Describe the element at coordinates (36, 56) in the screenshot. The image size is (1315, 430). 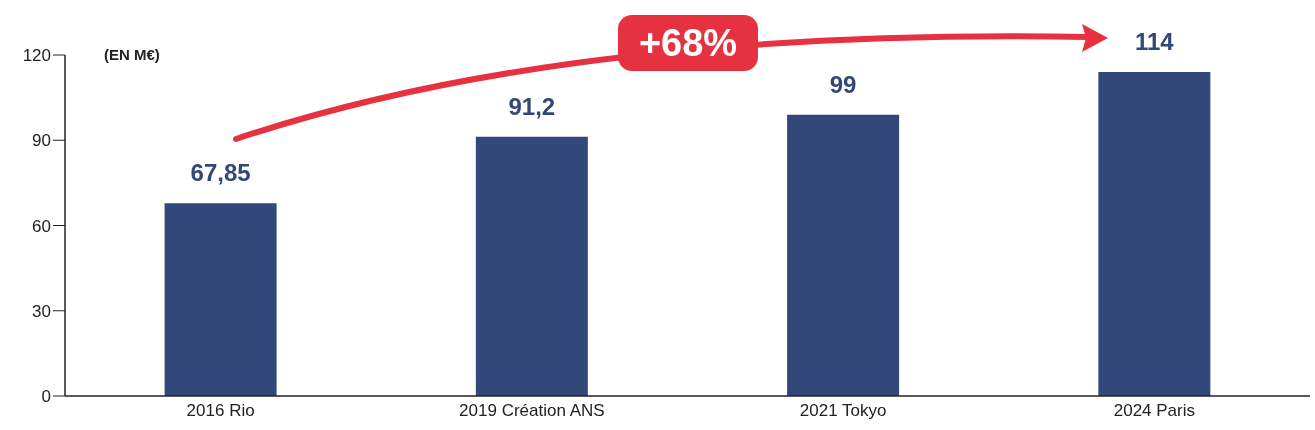
I see `y-tick-label: 120` at that location.